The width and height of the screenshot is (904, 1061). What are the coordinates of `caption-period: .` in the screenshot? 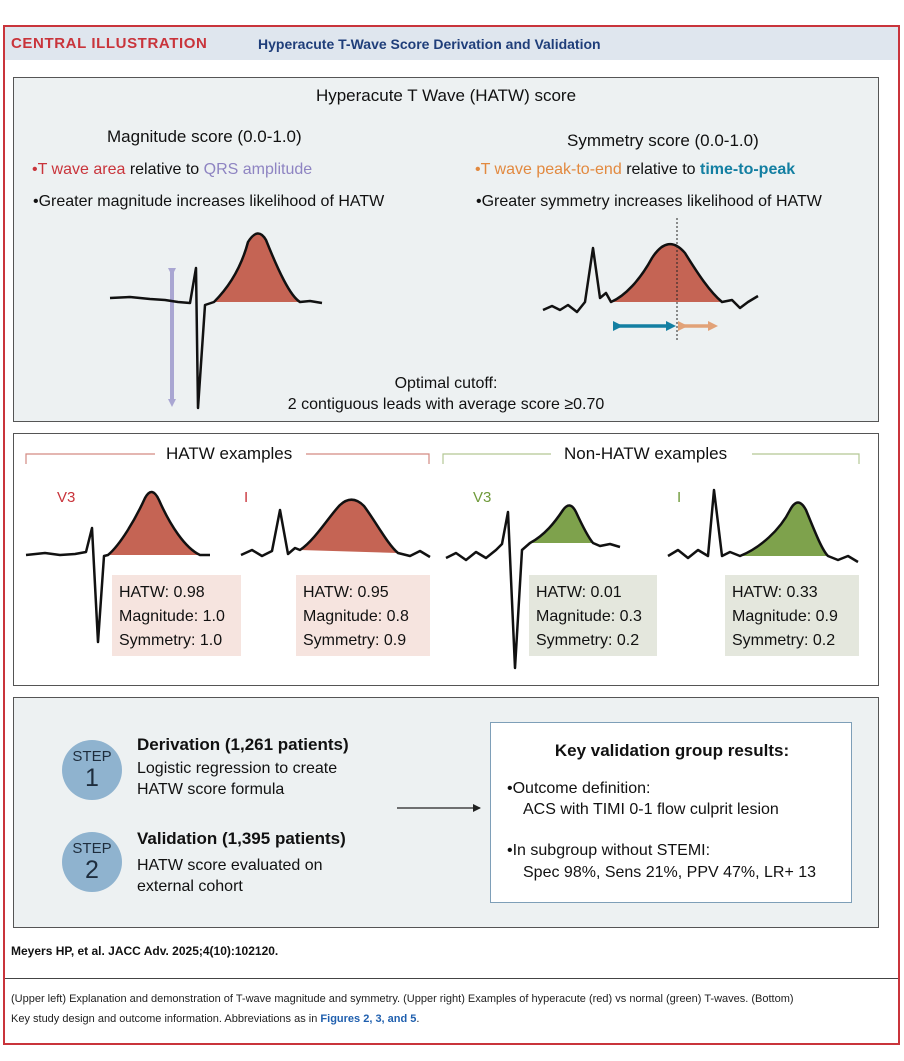 It's located at (418, 1019).